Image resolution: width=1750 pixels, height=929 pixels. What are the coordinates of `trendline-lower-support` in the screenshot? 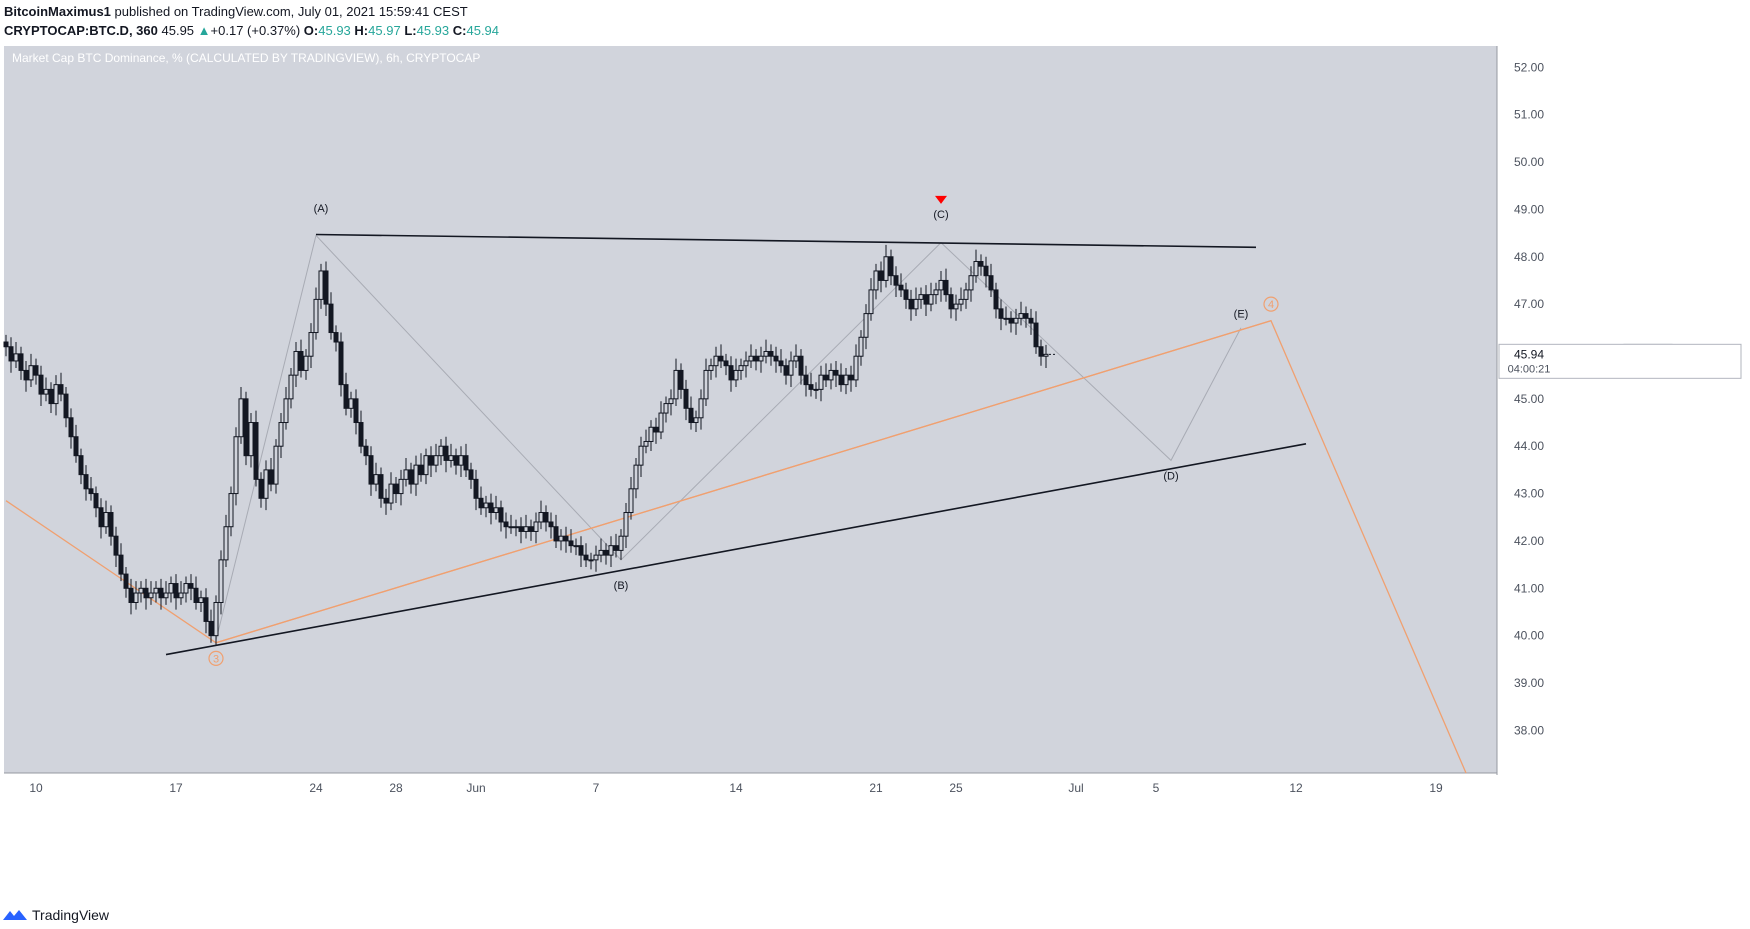 It's located at (736, 549).